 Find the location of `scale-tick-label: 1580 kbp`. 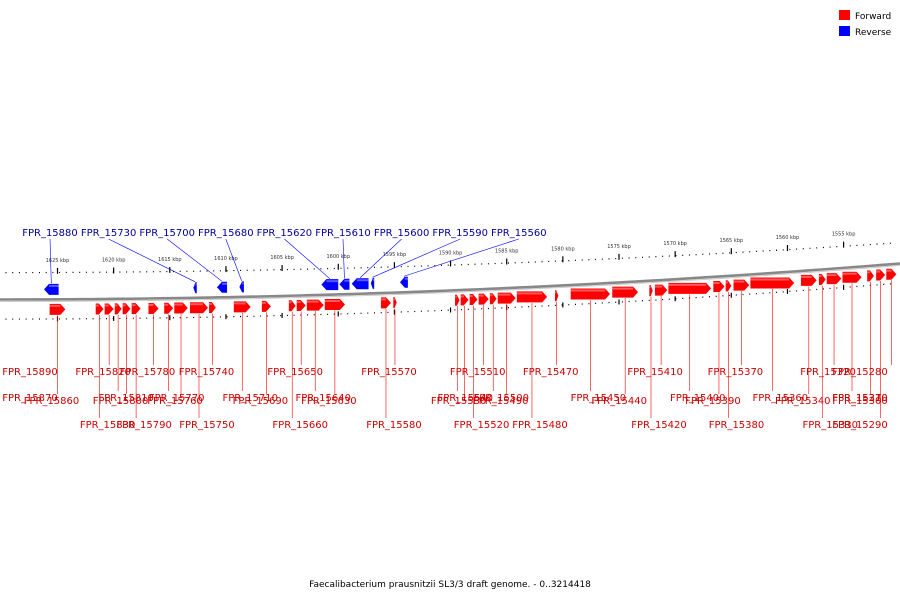

scale-tick-label: 1580 kbp is located at coordinates (563, 249).